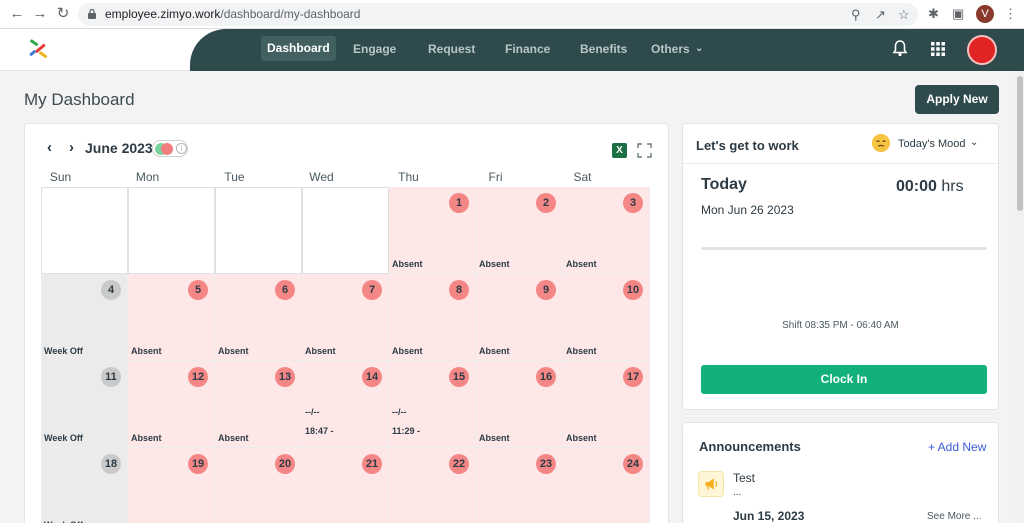 This screenshot has height=523, width=1024. Describe the element at coordinates (1019, 297) in the screenshot. I see `page-scrollbar` at that location.